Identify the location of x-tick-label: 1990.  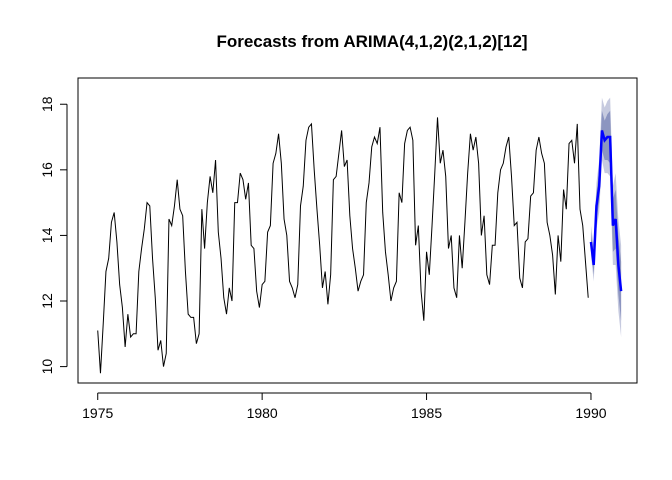
(590, 413).